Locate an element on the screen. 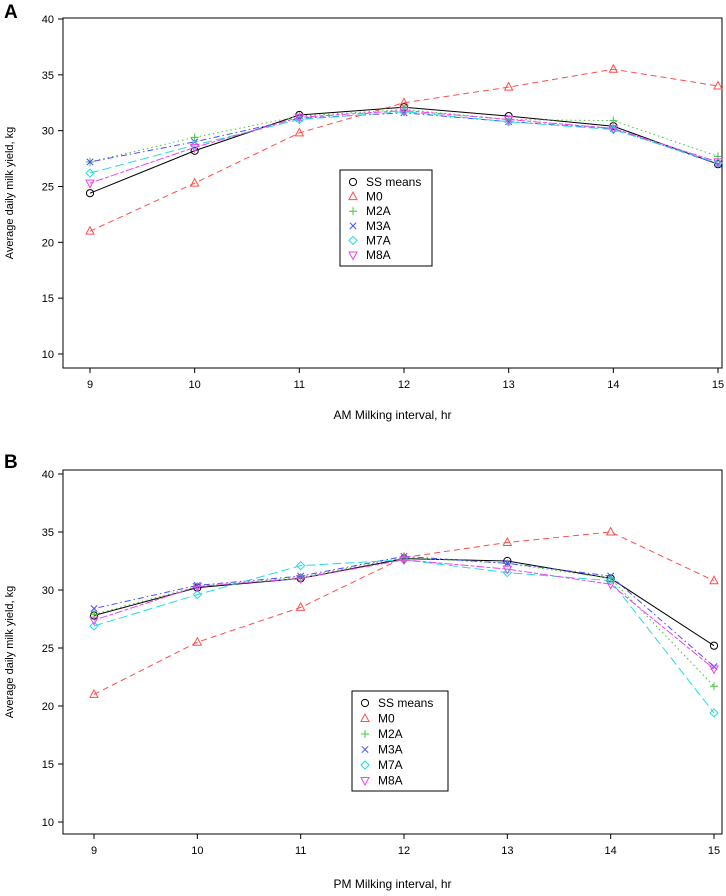  series-m8a is located at coordinates (404, 148).